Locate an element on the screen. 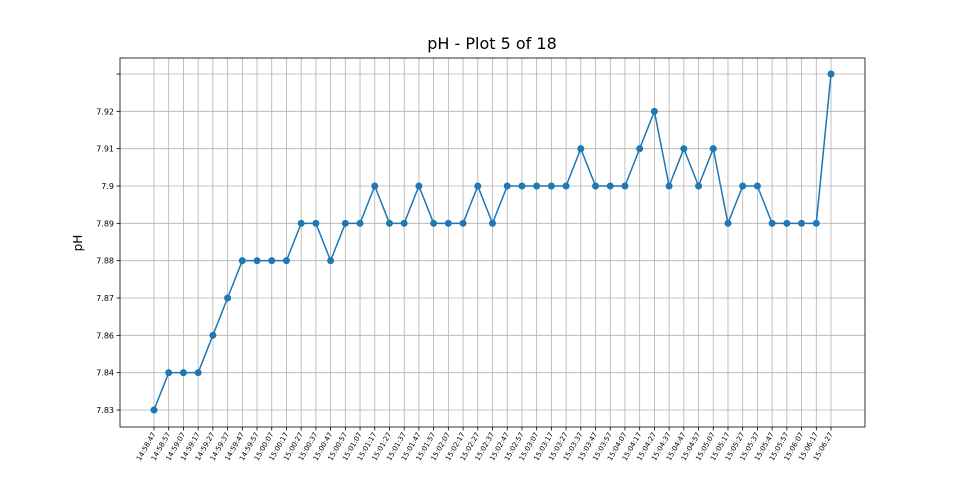 This screenshot has width=960, height=480. y-tick-label: 7.84 is located at coordinates (105, 373).